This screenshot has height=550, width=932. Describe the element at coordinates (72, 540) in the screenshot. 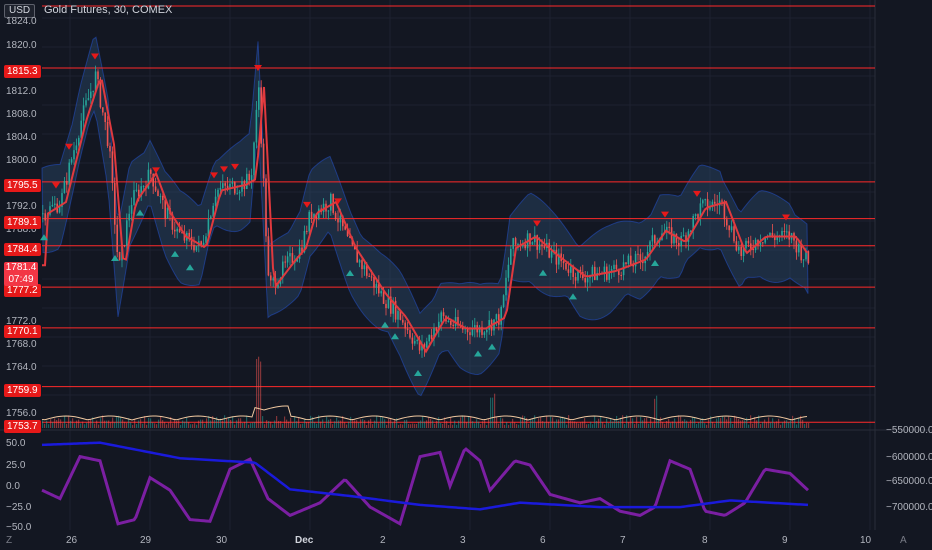

I see `time-tick: 26` at that location.